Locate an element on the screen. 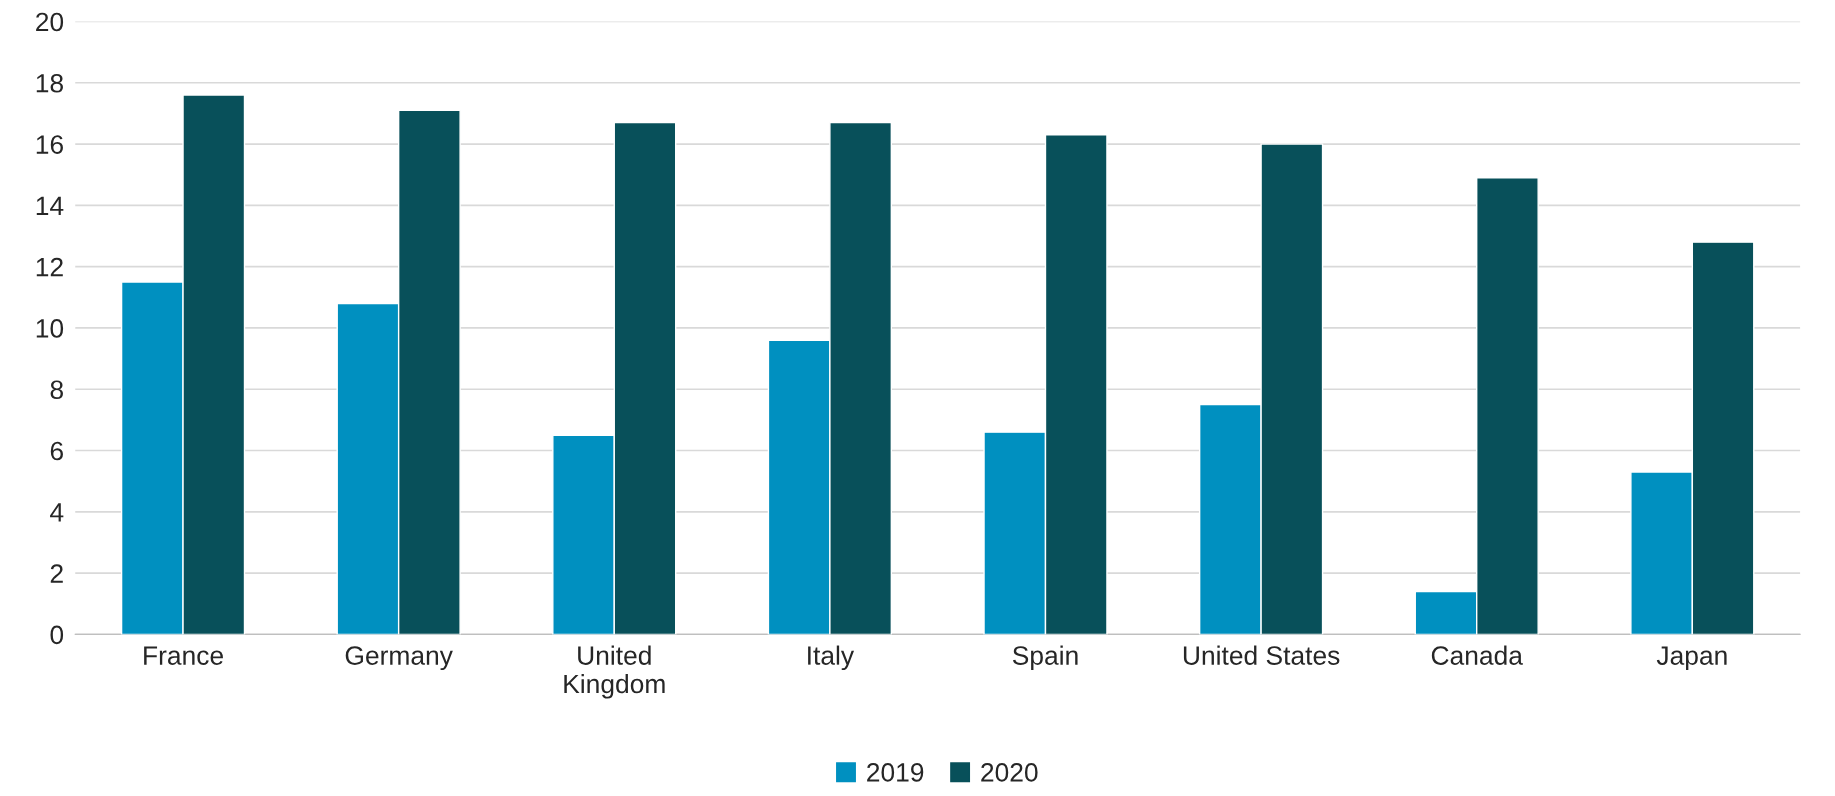 This screenshot has height=796, width=1835. y-tick-label: 12 is located at coordinates (49, 267).